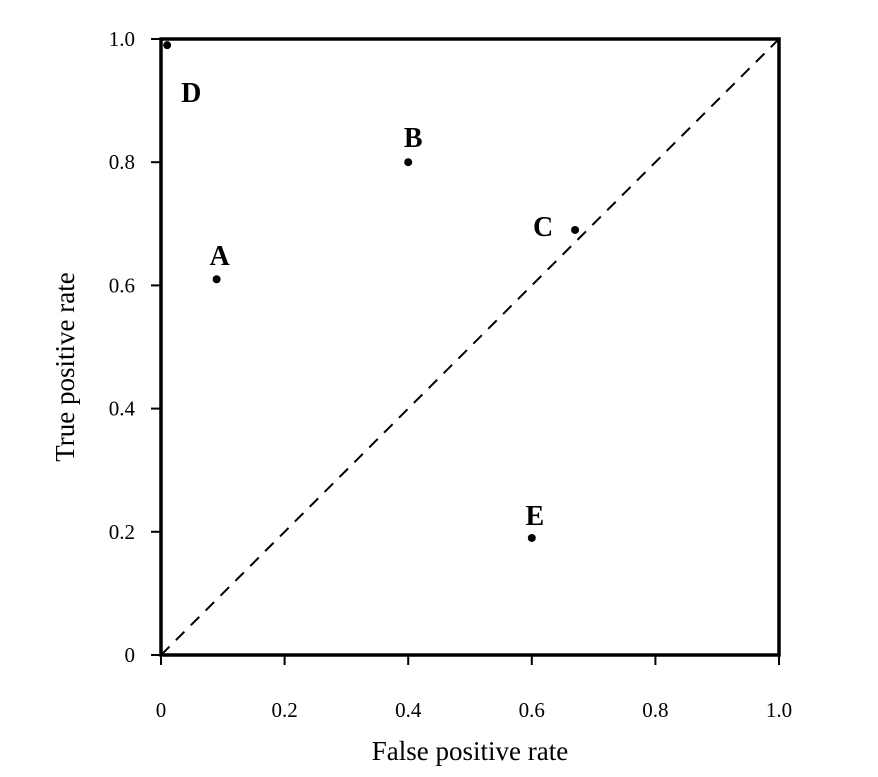 The image size is (878, 777). What do you see at coordinates (543, 227) in the screenshot?
I see `point-label-c: C` at bounding box center [543, 227].